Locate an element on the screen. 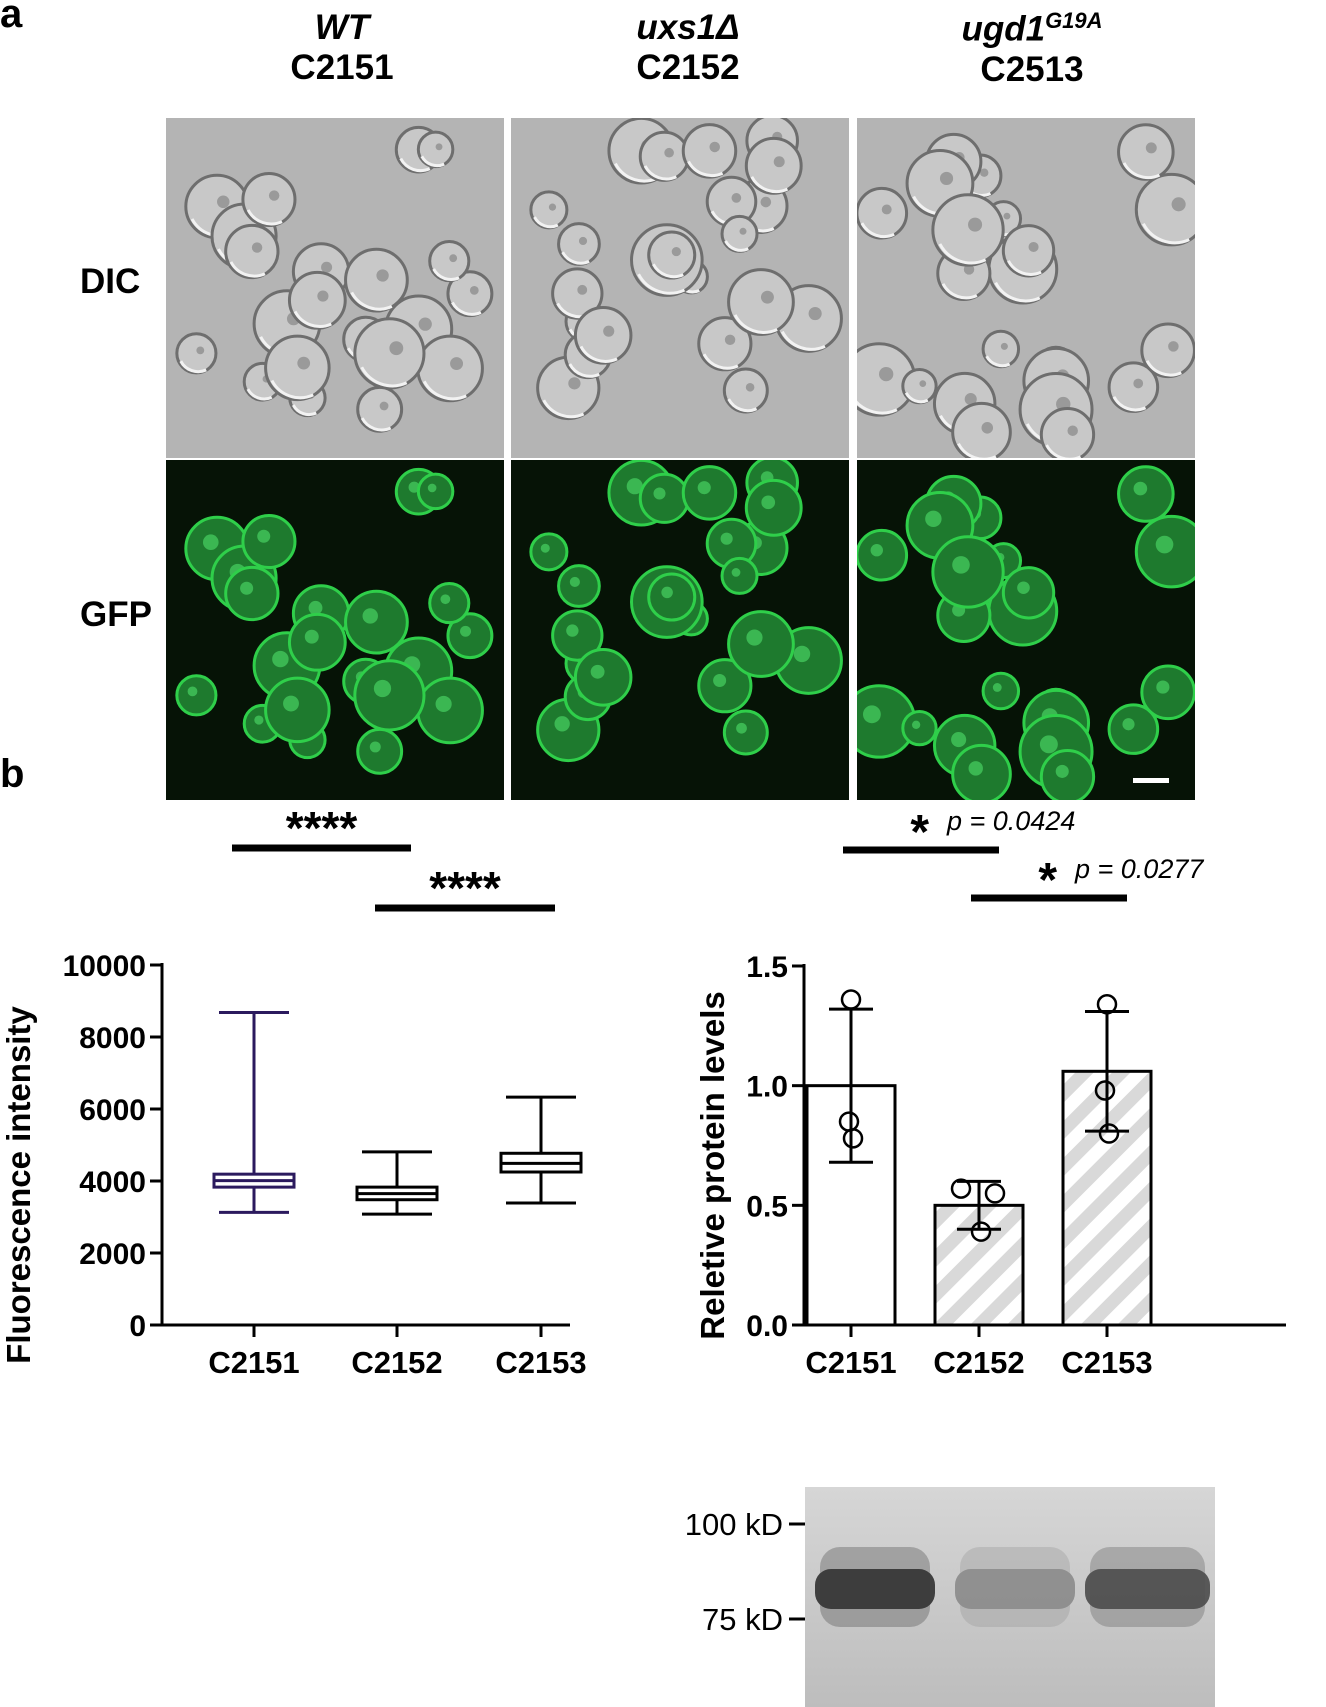 Image resolution: width=1326 pixels, height=1707 pixels. significance-stars: **** is located at coordinates (322, 828).